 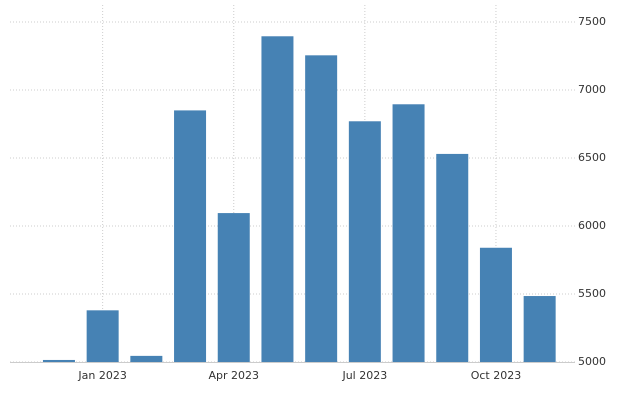 I want to click on y-tick-label: 6500, so click(x=592, y=157).